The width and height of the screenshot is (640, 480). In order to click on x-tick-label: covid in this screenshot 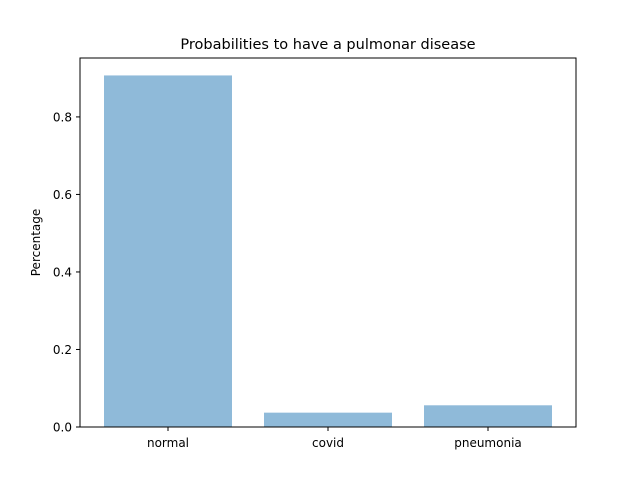, I will do `click(328, 443)`.